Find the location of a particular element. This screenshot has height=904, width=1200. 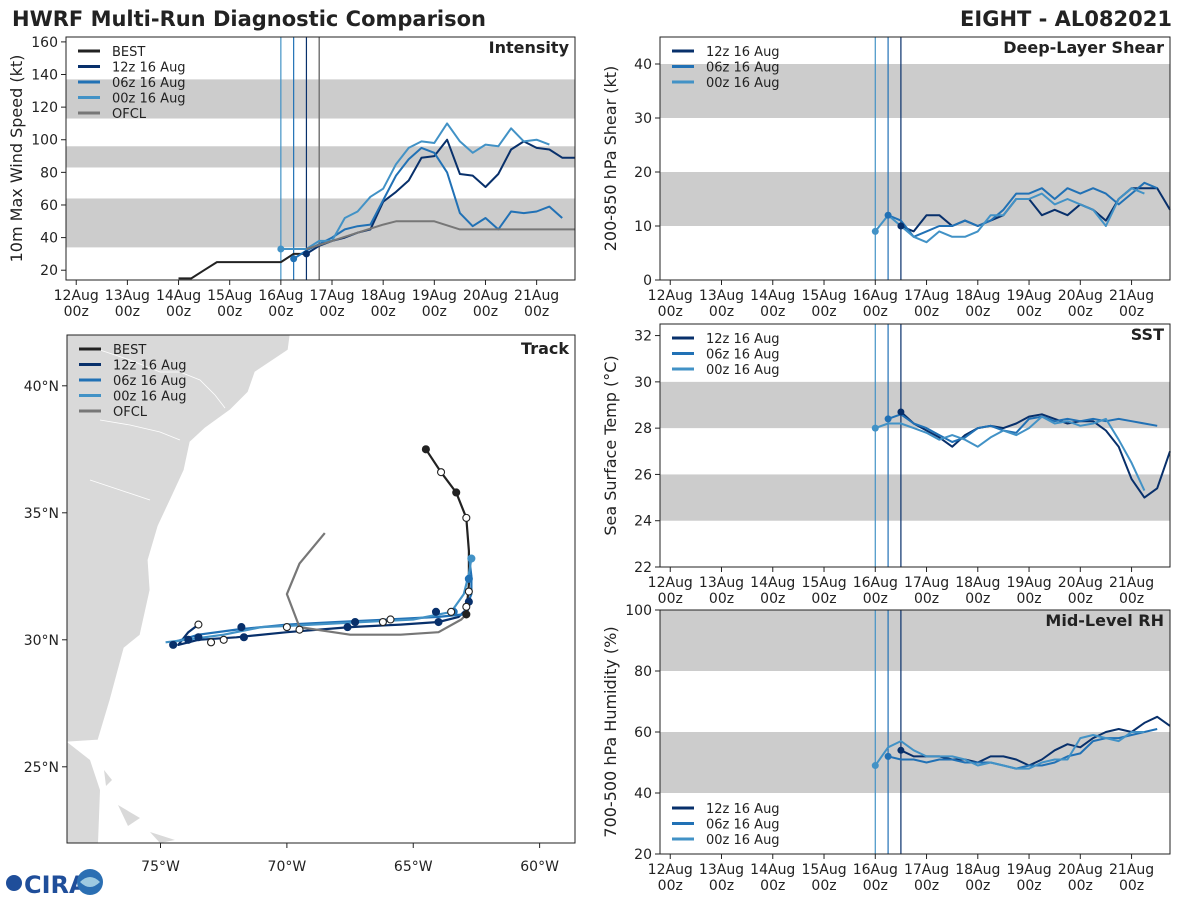

rh-xtick-label: 16Aug 00z is located at coordinates (875, 878).